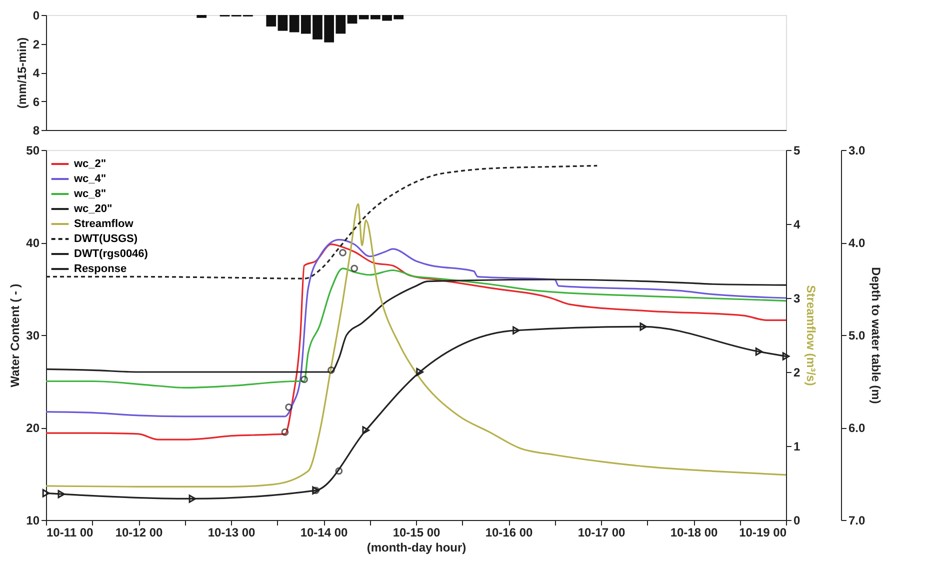  What do you see at coordinates (33, 243) in the screenshot?
I see `y-tick-label: 40` at bounding box center [33, 243].